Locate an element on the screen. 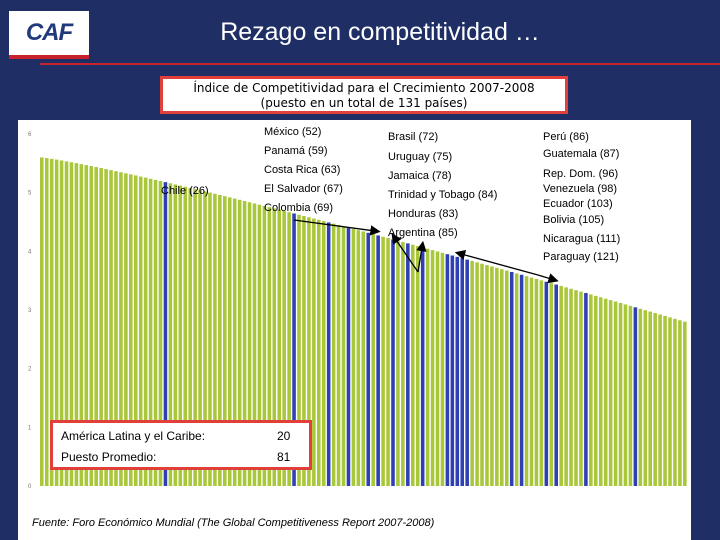  country-label: Brasil (72) is located at coordinates (413, 137).